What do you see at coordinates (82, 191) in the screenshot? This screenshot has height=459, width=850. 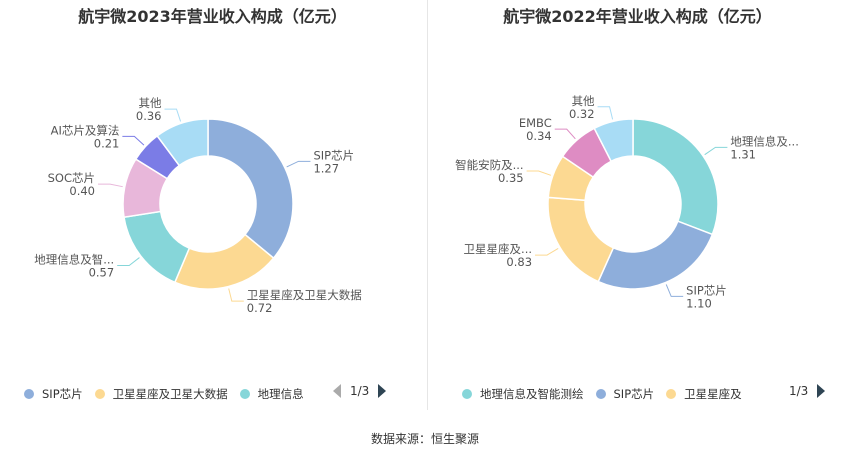 I see `slice-value-label: 0.40` at bounding box center [82, 191].